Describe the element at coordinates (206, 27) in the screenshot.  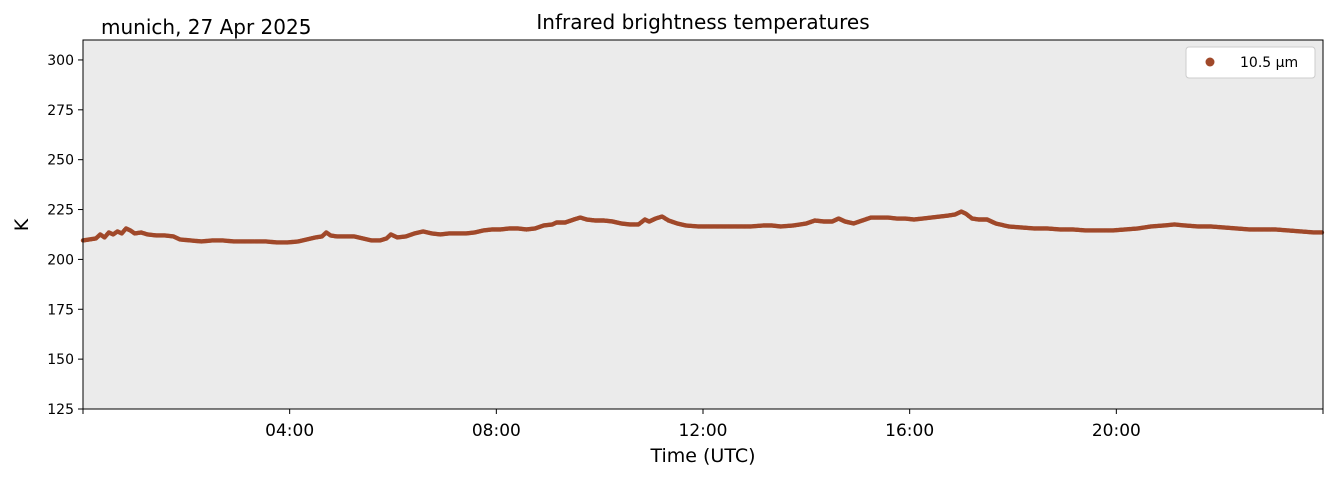
I see `chart-subtitle: munich, 27 Apr 2025` at that location.